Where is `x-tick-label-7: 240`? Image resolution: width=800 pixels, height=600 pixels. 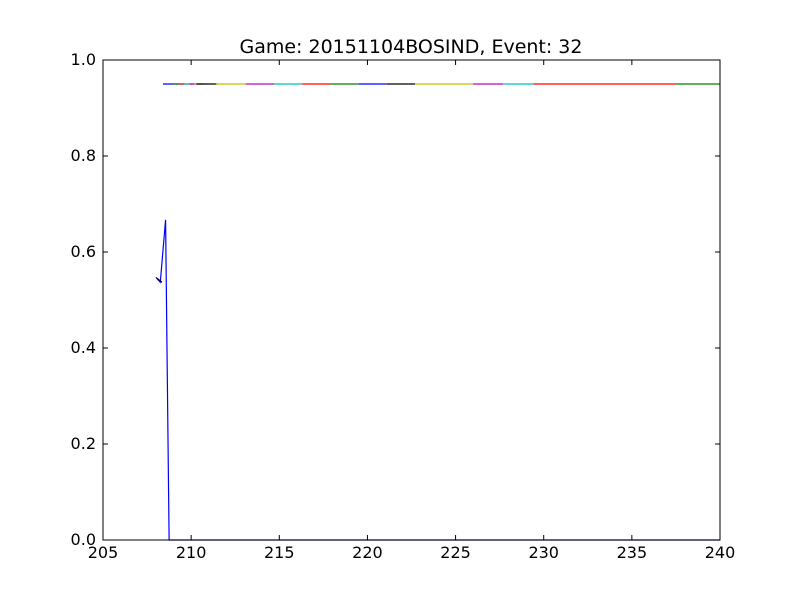
x-tick-label-7: 240 is located at coordinates (720, 552).